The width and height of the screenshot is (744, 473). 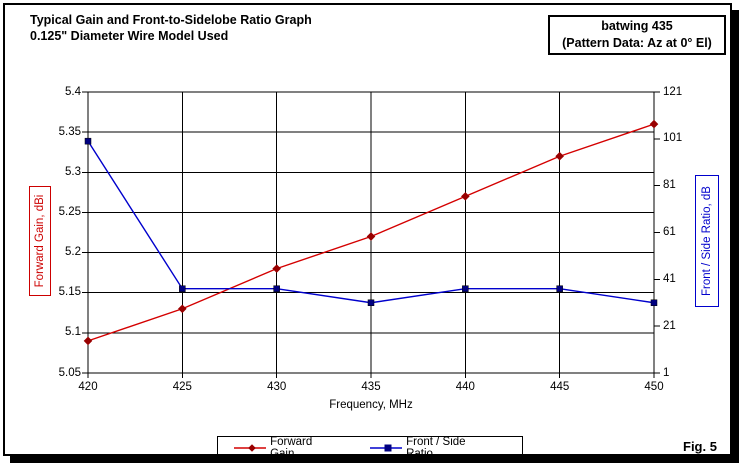 What do you see at coordinates (69, 211) in the screenshot?
I see `left-axis-tick-label: 5.25` at bounding box center [69, 211].